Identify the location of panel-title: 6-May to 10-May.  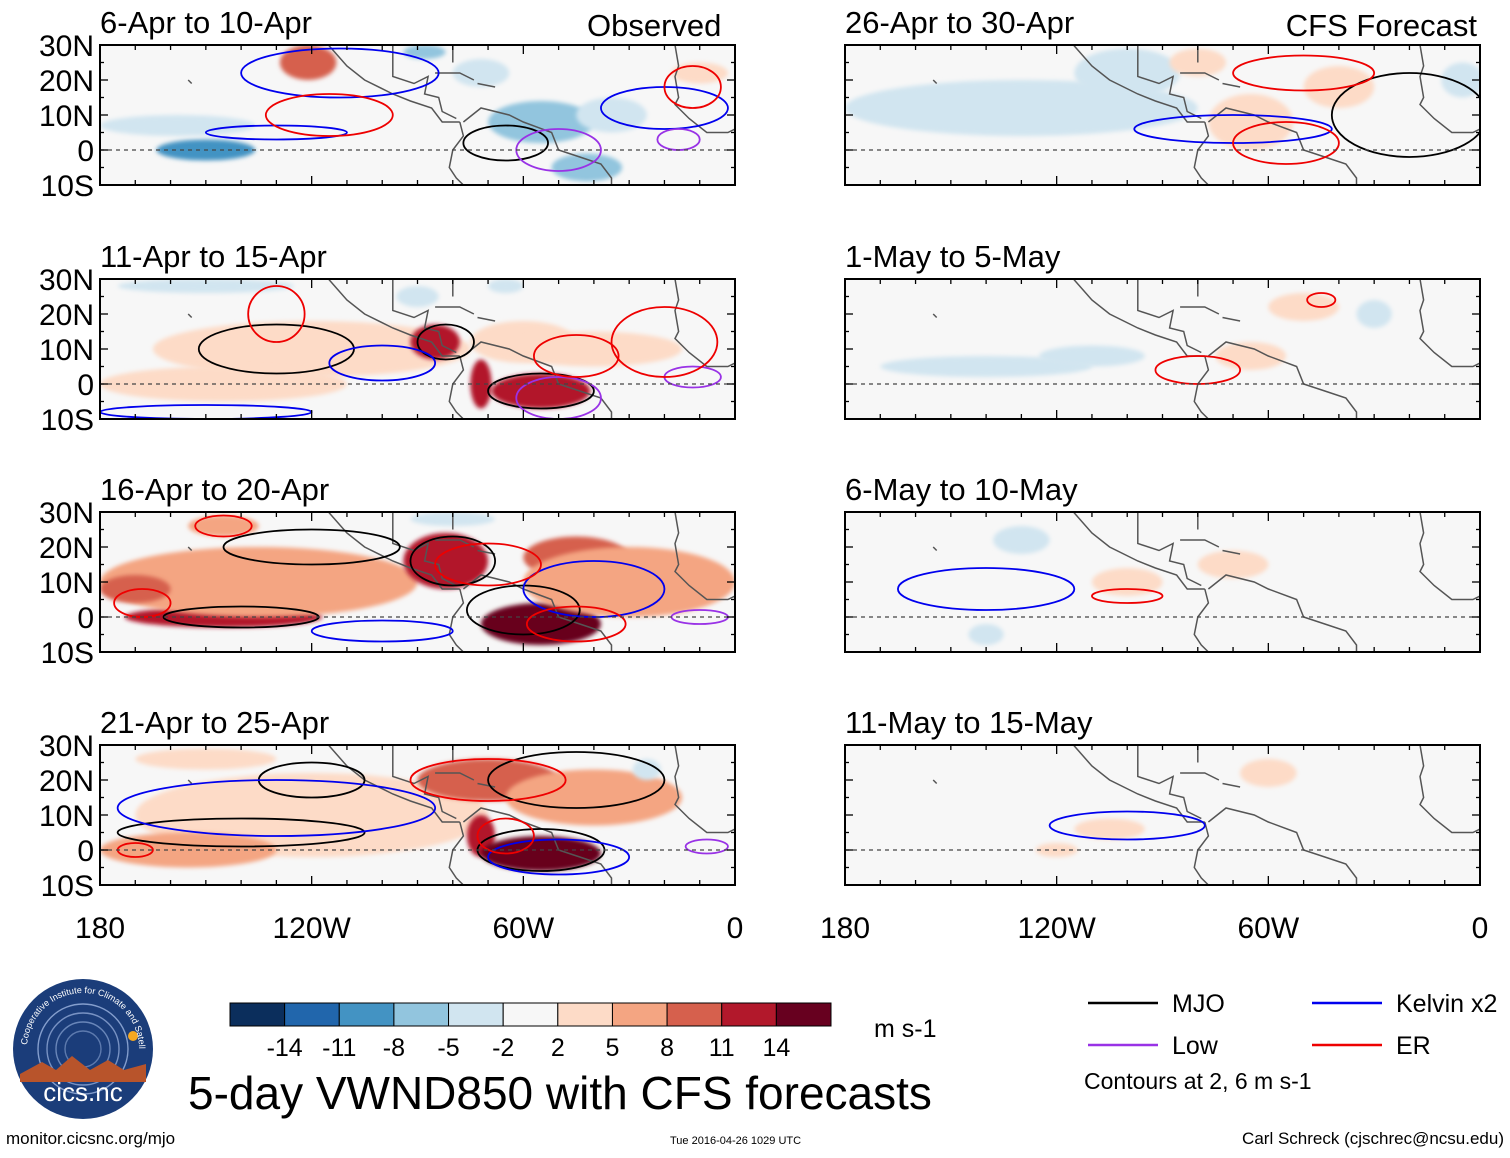
(961, 489).